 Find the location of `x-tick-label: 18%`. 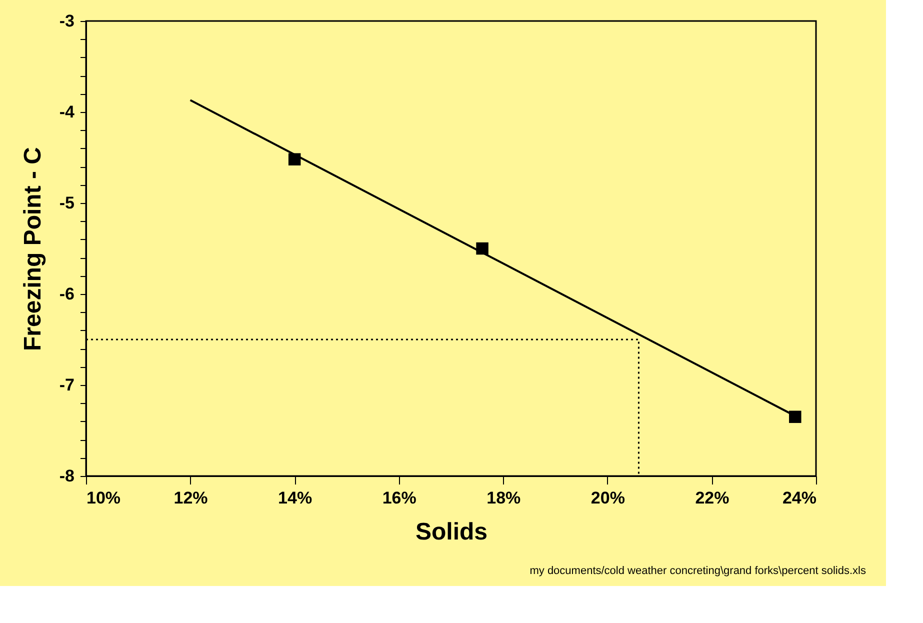

x-tick-label: 18% is located at coordinates (503, 498).